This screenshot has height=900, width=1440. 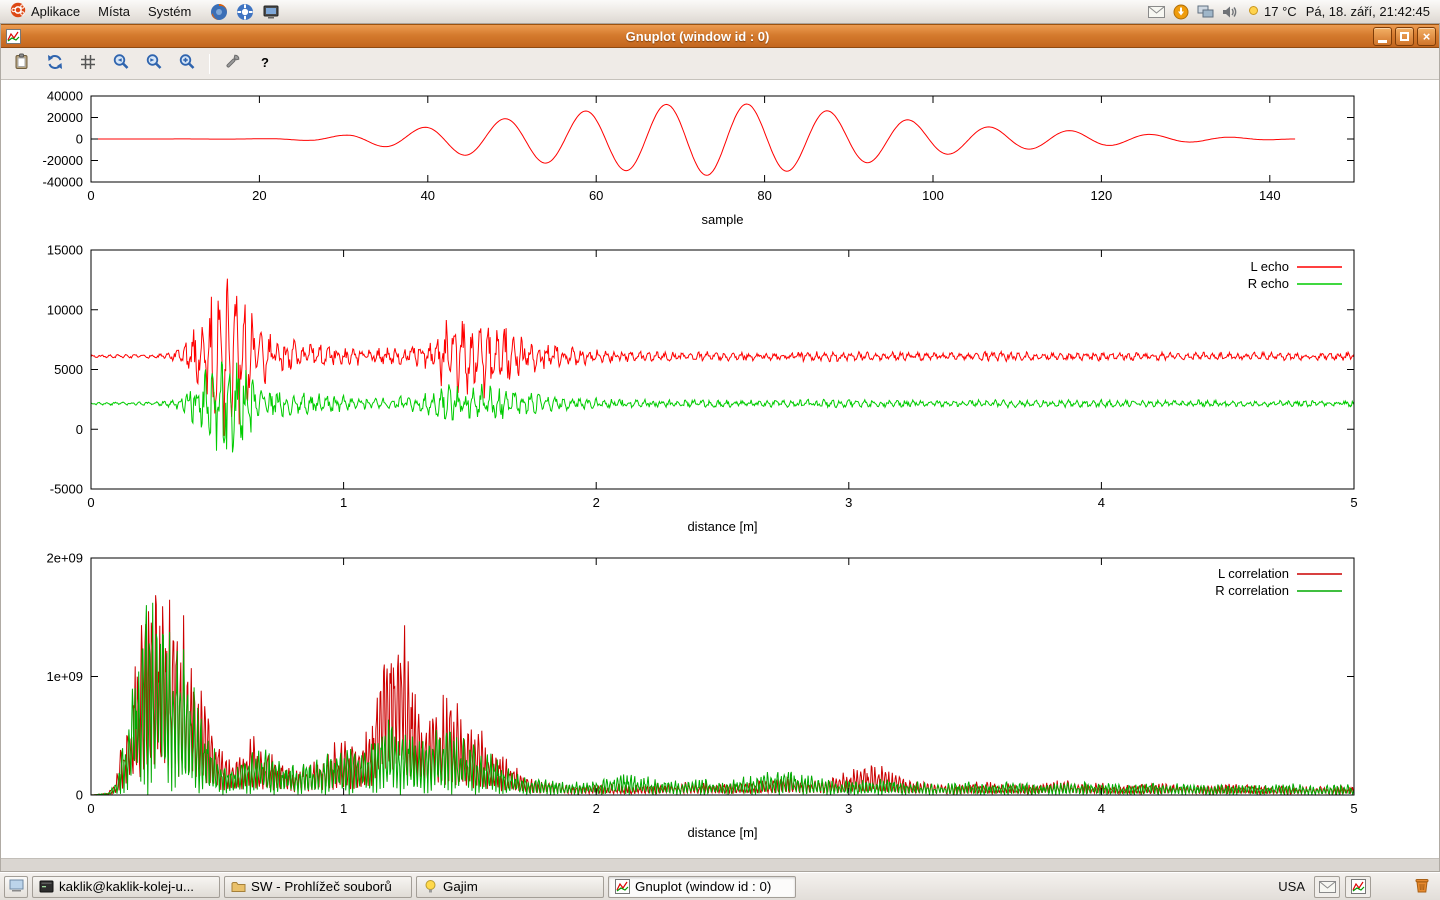 I want to click on menu-system: Systém, so click(x=169, y=12).